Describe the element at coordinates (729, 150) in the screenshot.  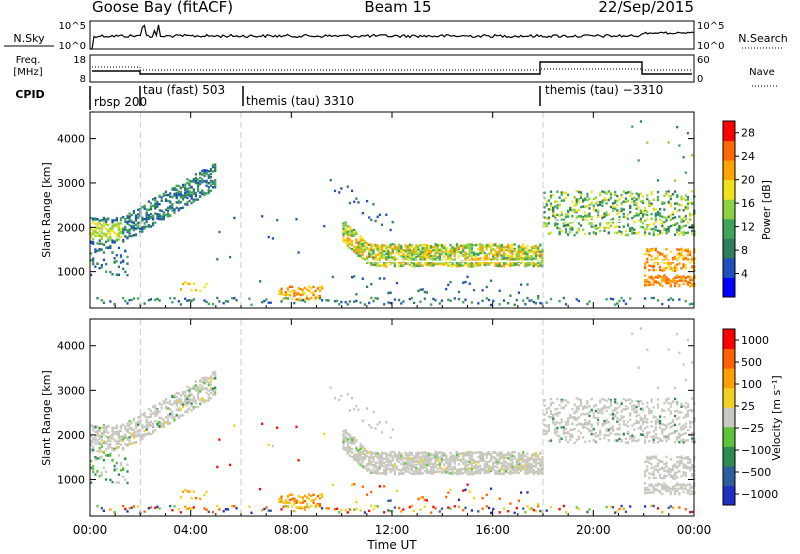
I see `colorbar-segment` at that location.